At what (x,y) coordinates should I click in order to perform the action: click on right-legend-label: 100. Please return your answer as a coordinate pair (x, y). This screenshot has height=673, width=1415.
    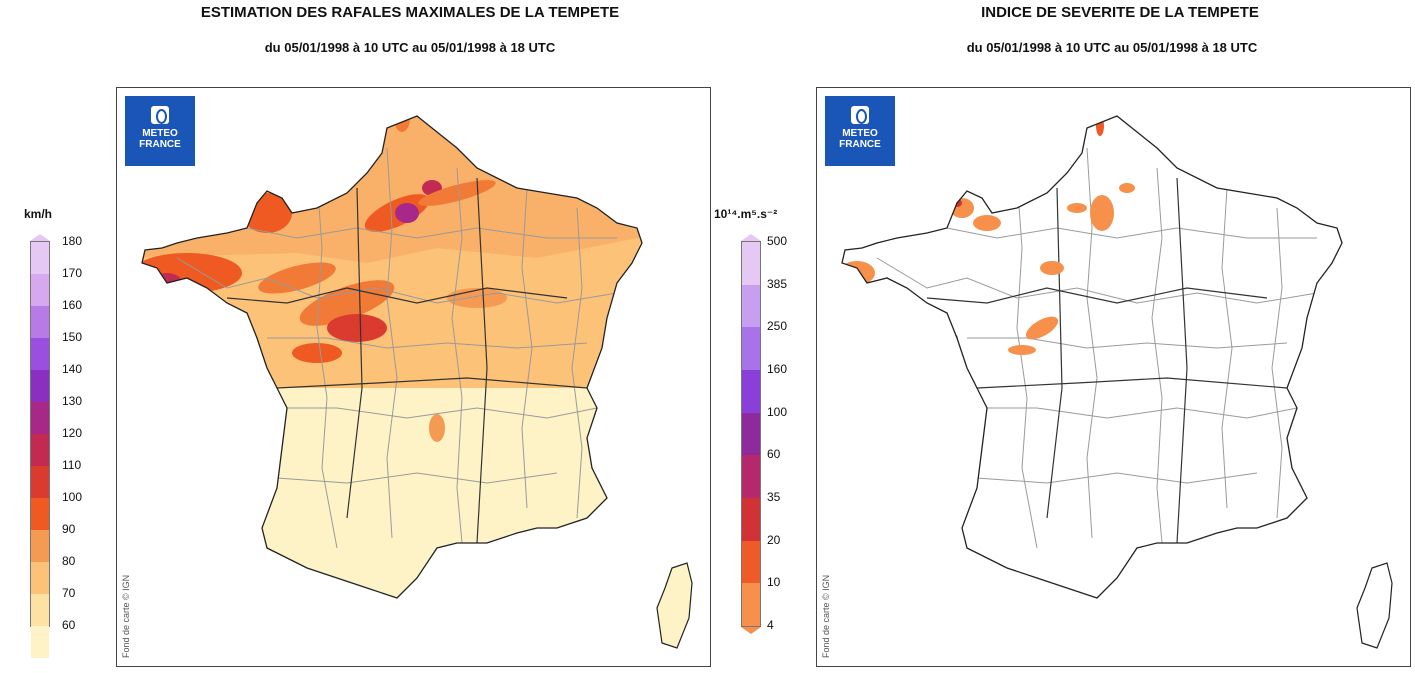
    Looking at the image, I should click on (777, 411).